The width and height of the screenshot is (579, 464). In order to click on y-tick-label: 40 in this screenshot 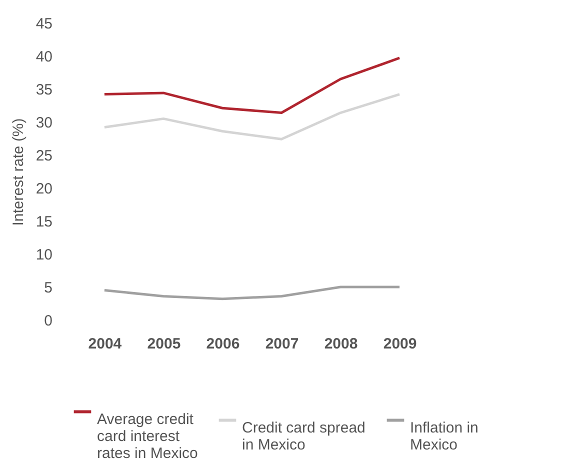, I will do `click(44, 57)`.